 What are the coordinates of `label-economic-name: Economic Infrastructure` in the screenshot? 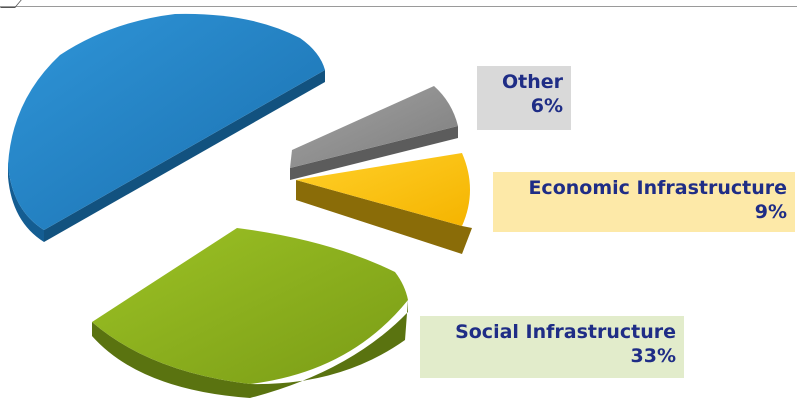 It's located at (644, 188).